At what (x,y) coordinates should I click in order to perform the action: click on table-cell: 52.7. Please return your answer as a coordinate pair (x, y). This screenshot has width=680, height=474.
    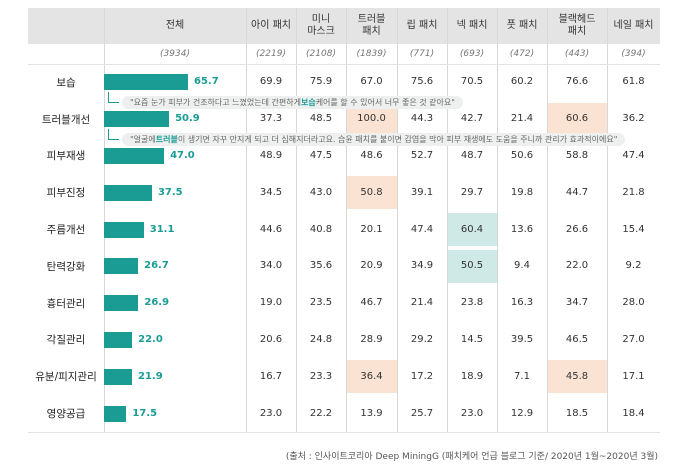
    Looking at the image, I should click on (422, 155).